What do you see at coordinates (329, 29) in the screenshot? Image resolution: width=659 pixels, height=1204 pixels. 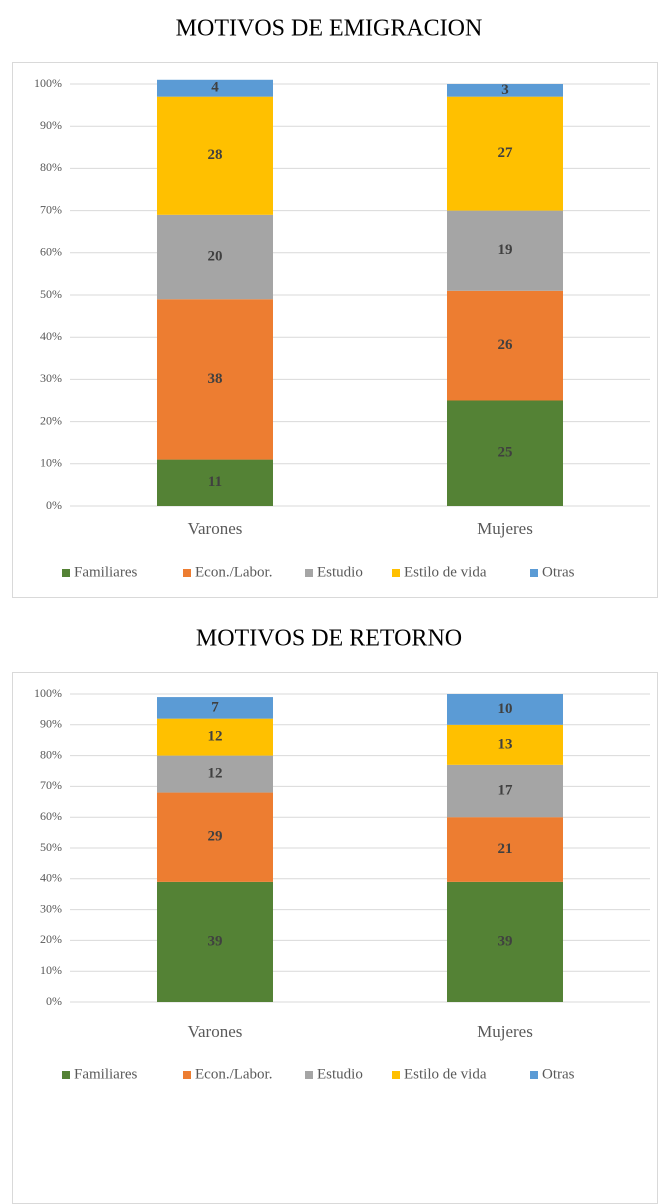 I see `chart-title: MOTIVOS DE EMIGRACION` at bounding box center [329, 29].